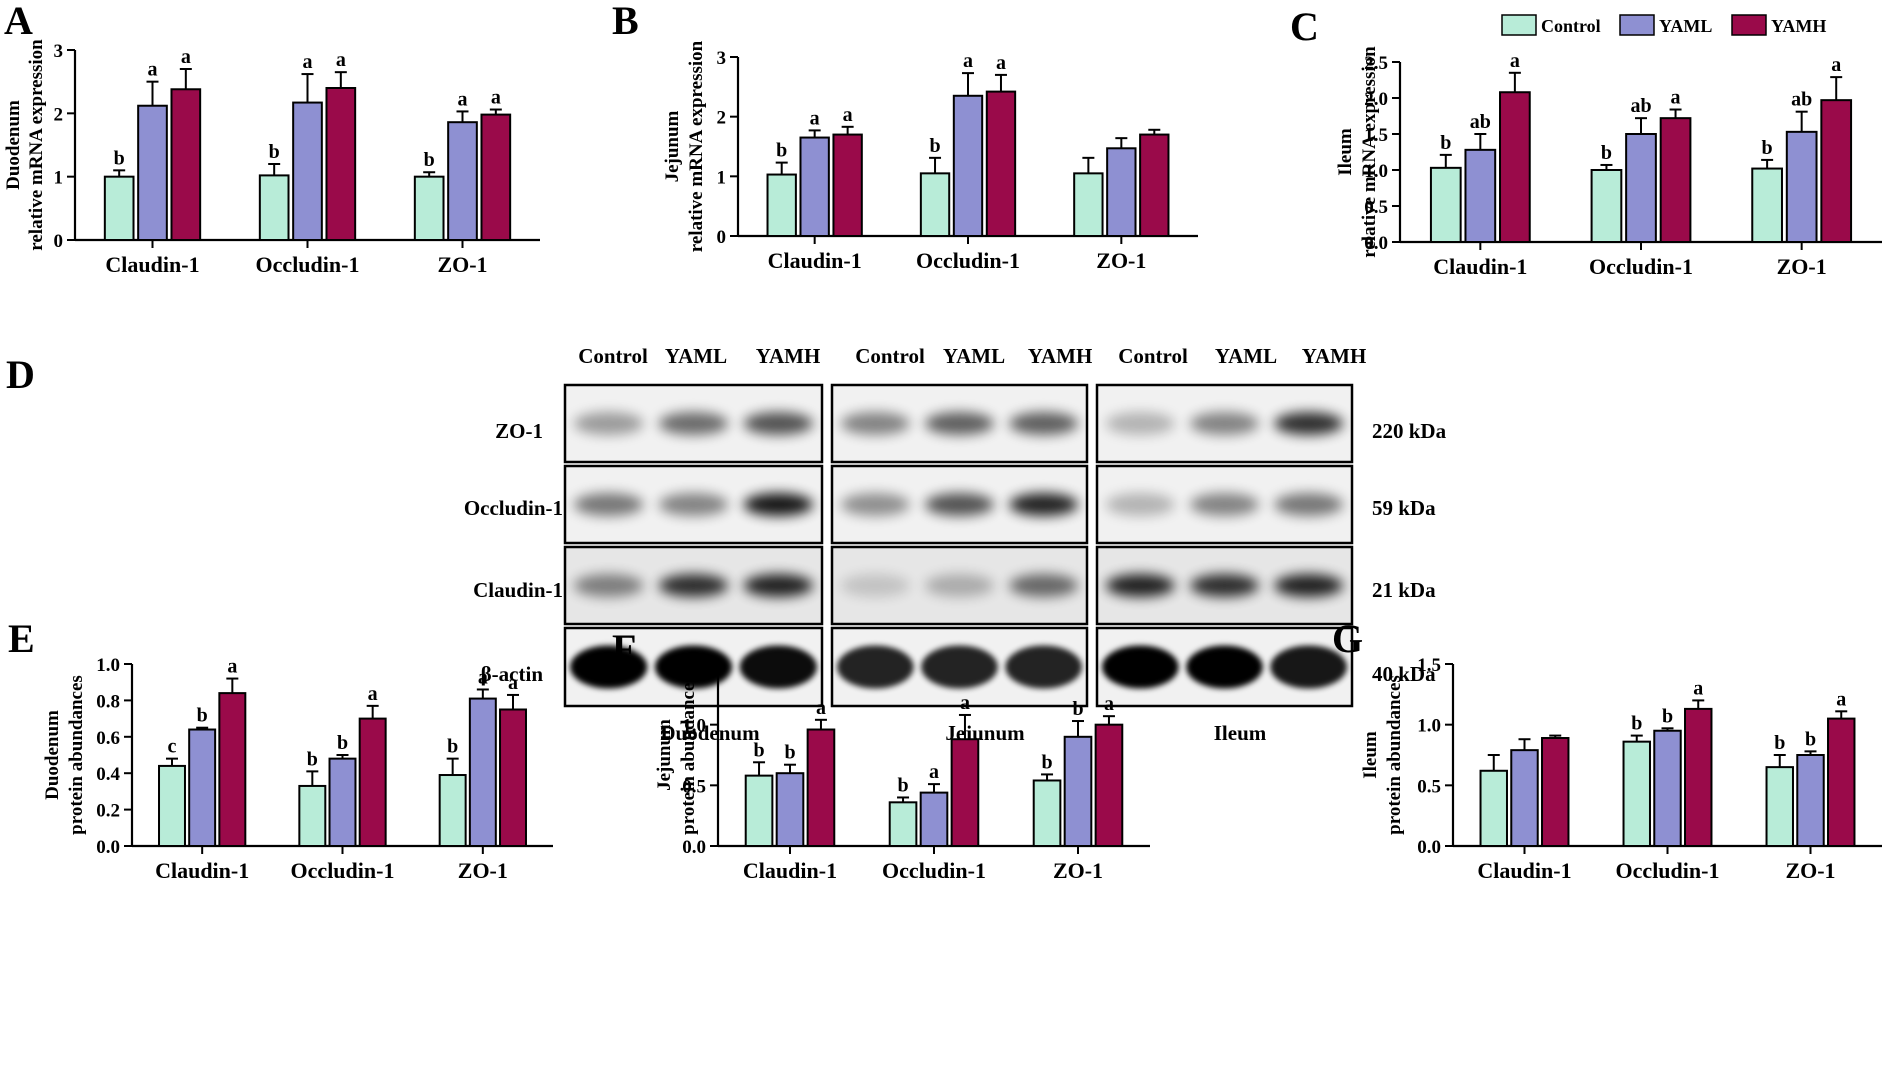  What do you see at coordinates (722, 118) in the screenshot?
I see `y-tick-label: 2` at bounding box center [722, 118].